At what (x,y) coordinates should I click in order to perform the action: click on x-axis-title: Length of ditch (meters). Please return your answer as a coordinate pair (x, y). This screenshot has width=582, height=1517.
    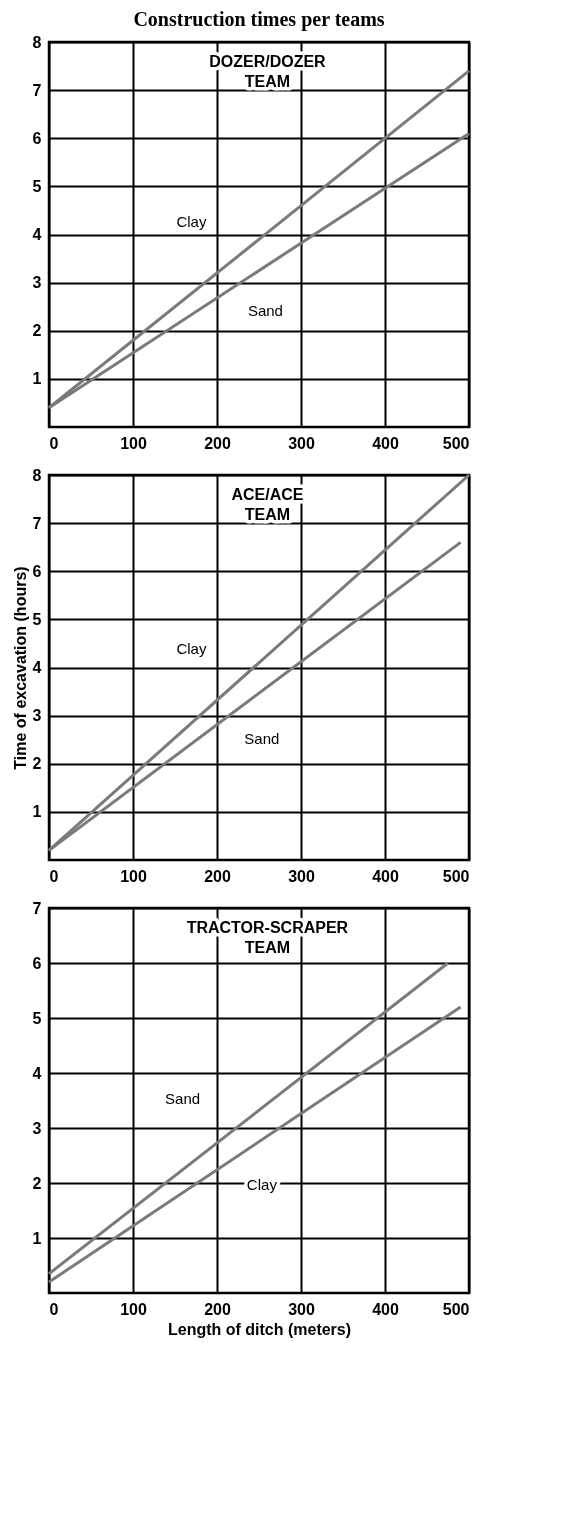
    Looking at the image, I should click on (259, 1329).